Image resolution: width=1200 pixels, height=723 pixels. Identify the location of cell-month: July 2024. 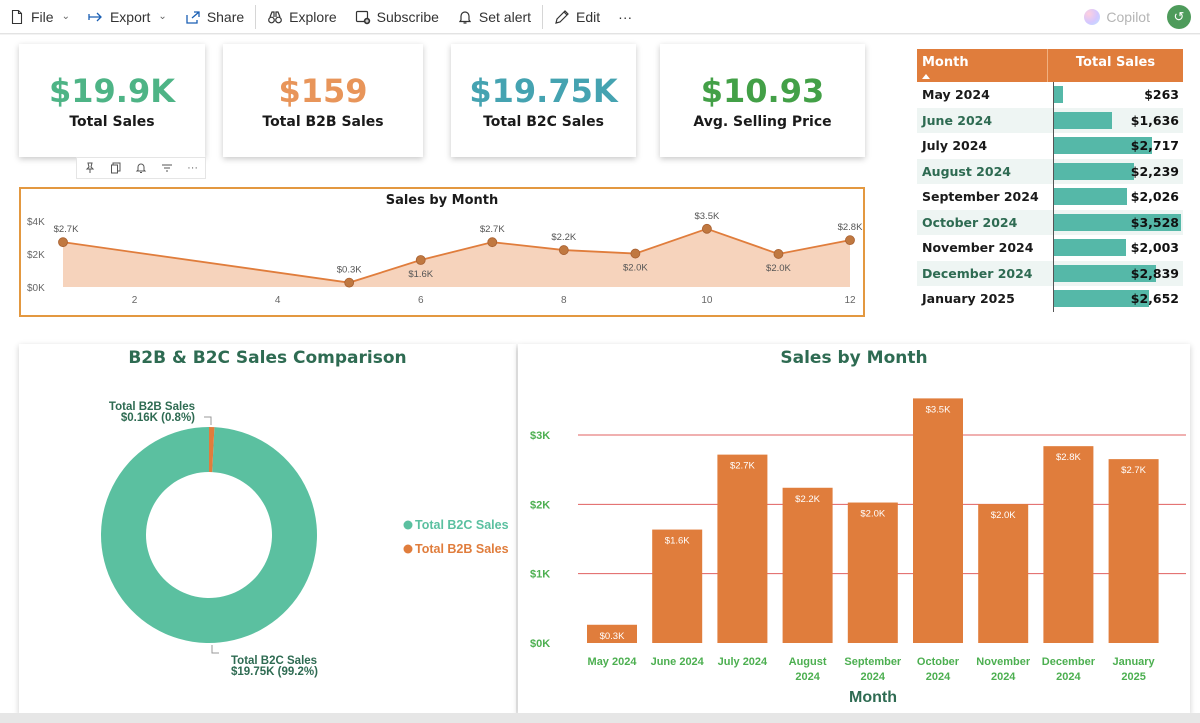
(955, 146).